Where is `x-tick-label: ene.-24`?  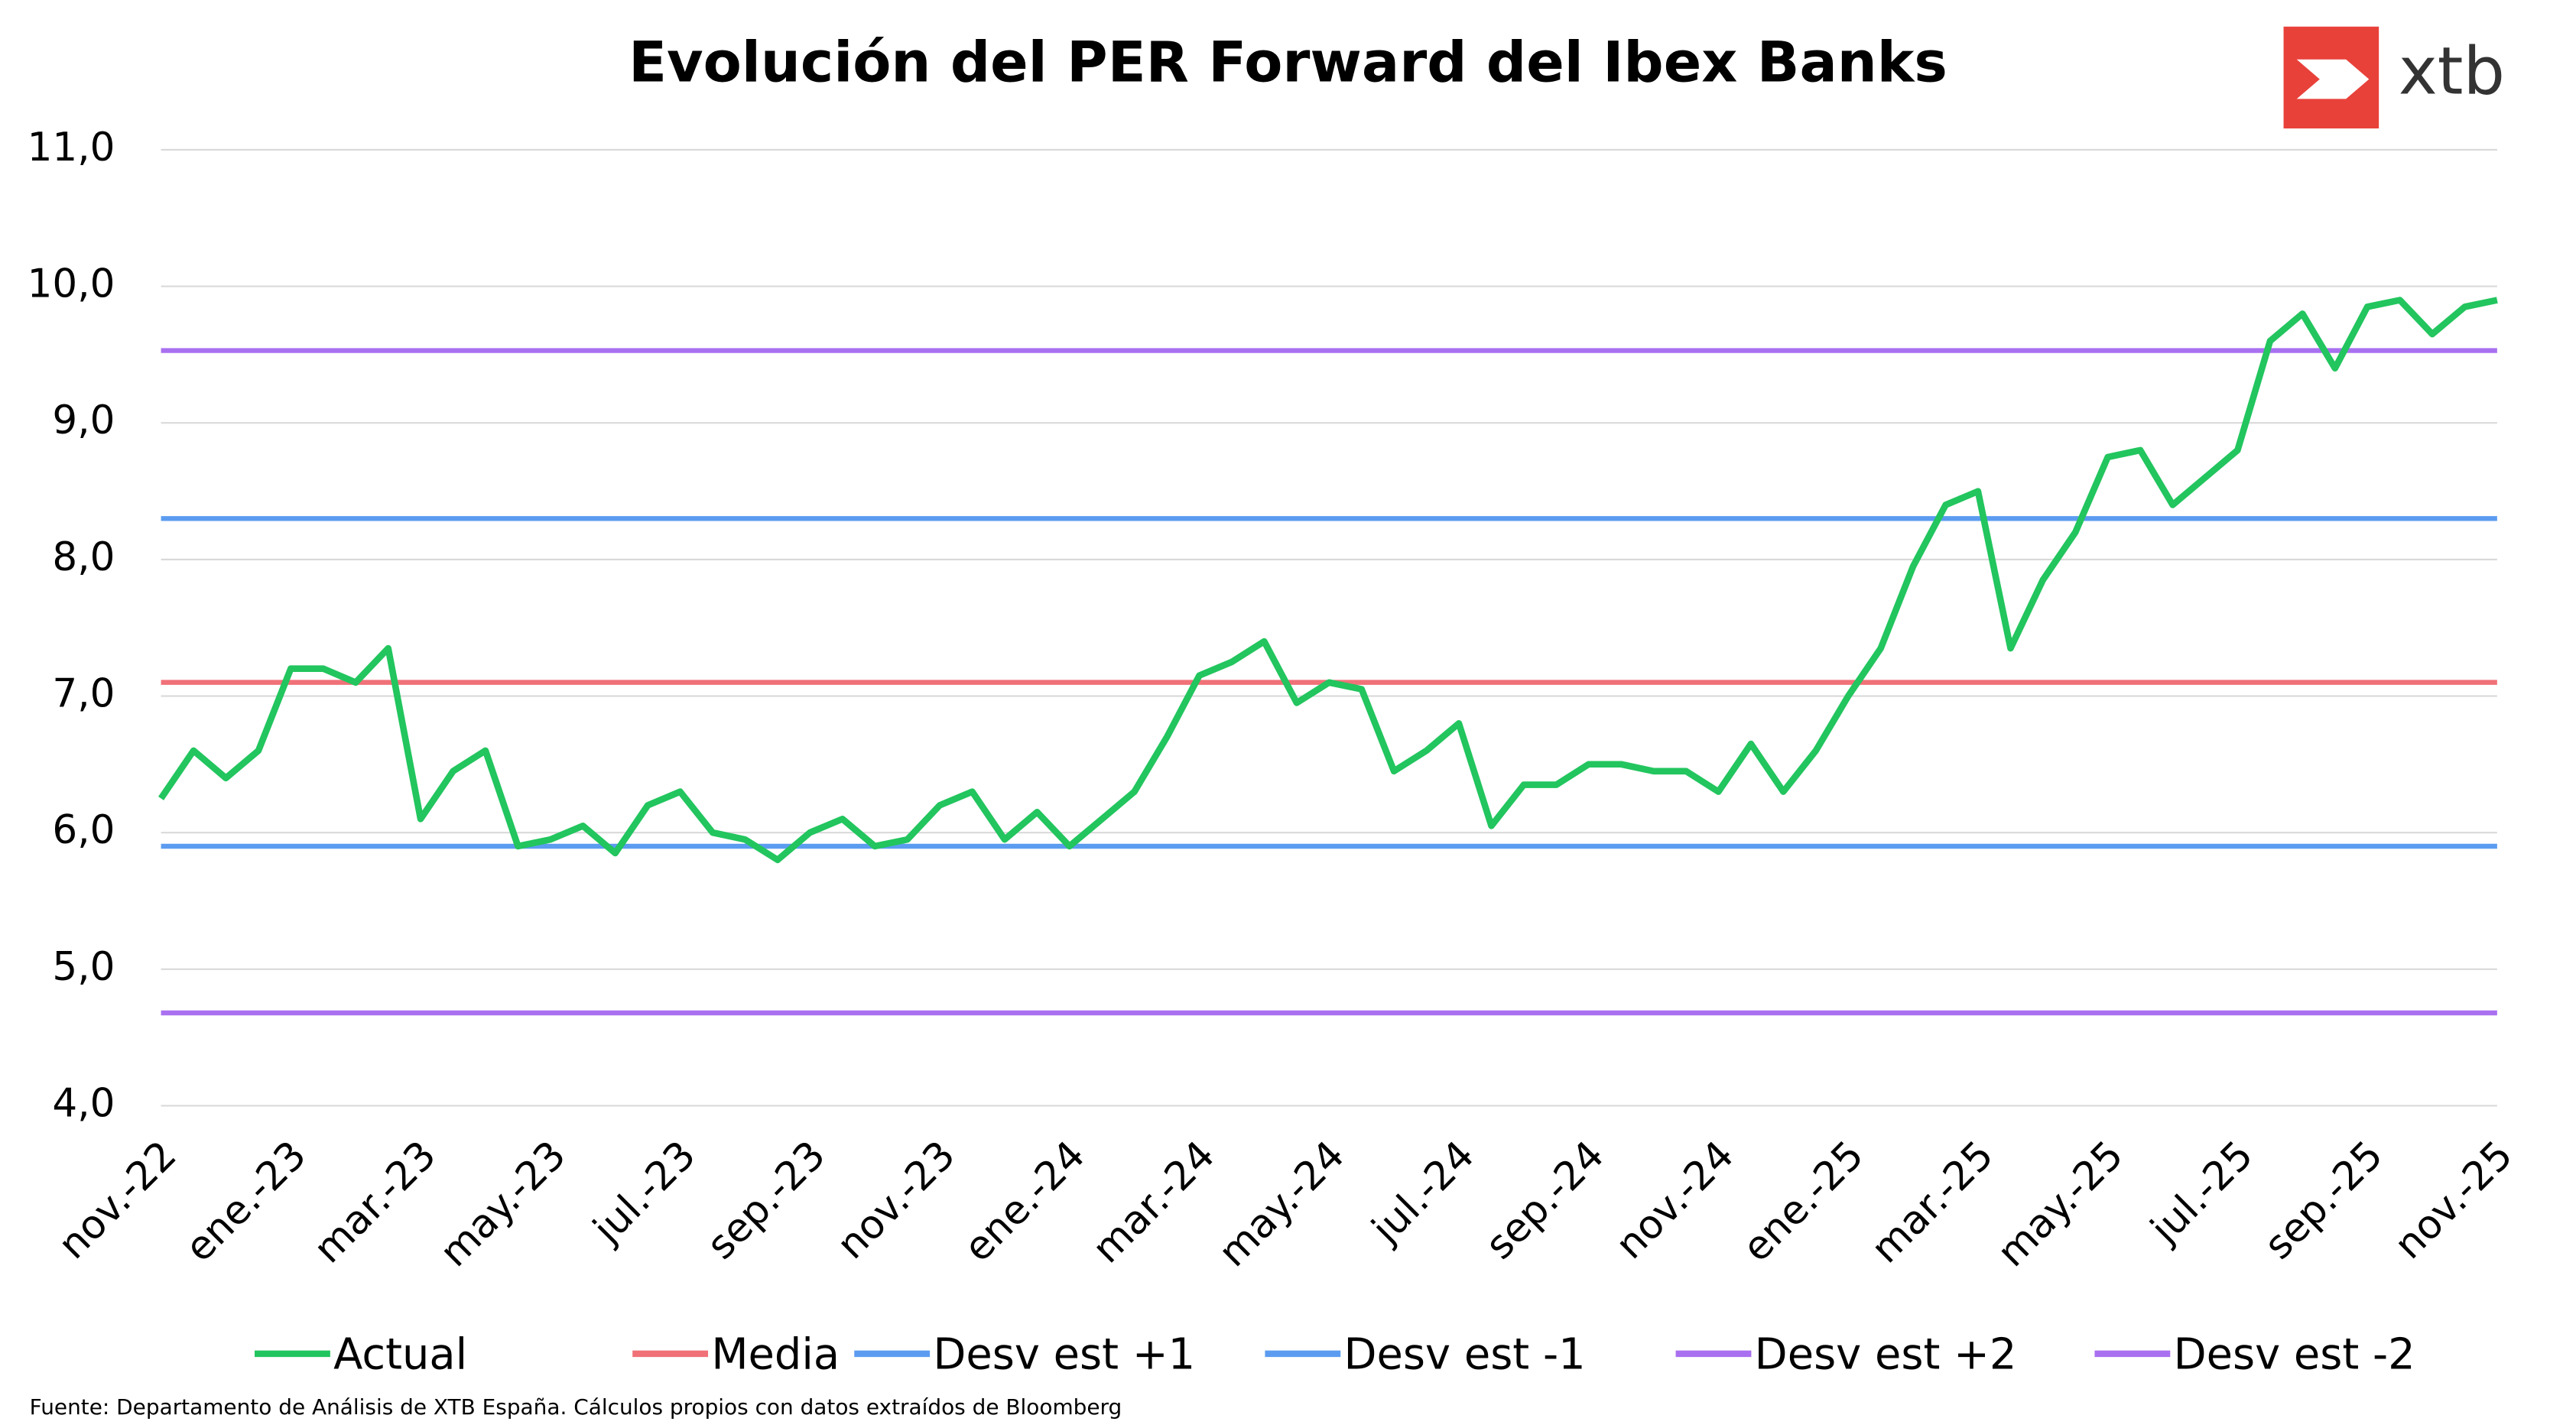 x-tick-label: ene.-24 is located at coordinates (1025, 1201).